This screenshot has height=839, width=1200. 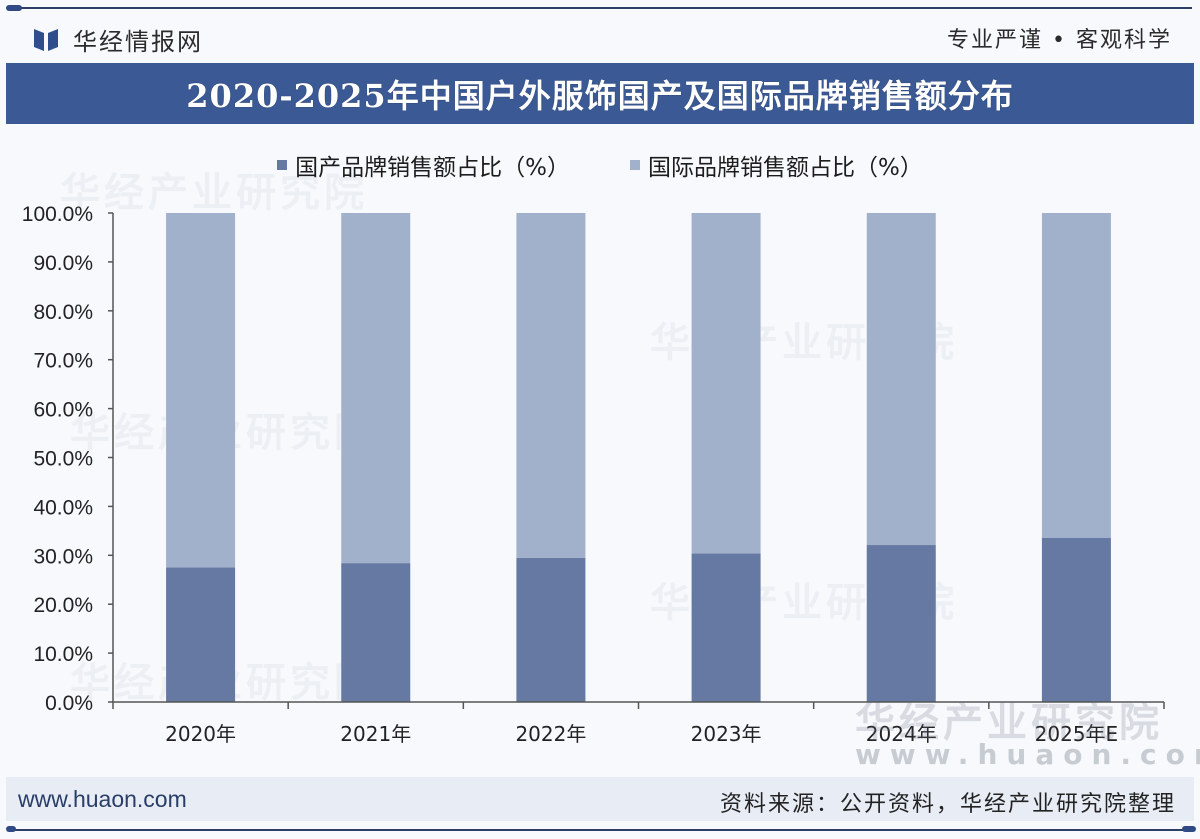 What do you see at coordinates (1059, 40) in the screenshot?
I see `slogan: 专业严谨 • 客观科学` at bounding box center [1059, 40].